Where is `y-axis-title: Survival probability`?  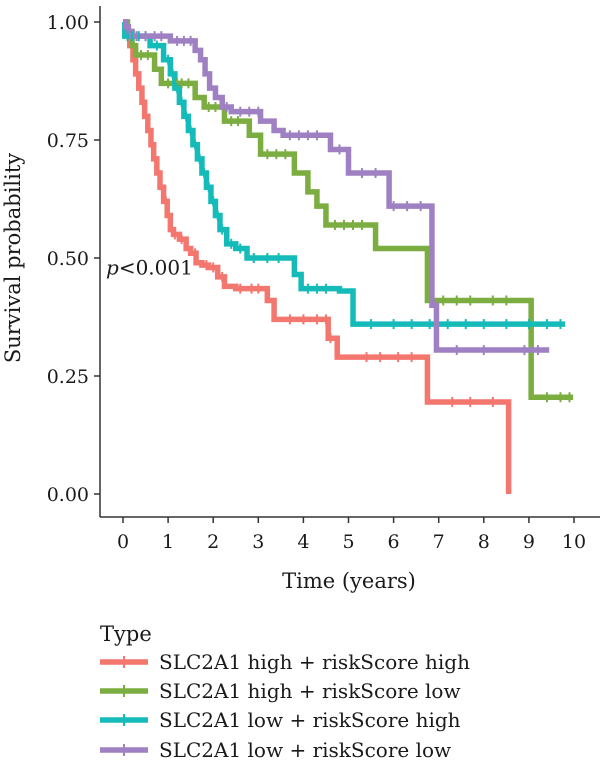
y-axis-title: Survival probability is located at coordinates (13, 258).